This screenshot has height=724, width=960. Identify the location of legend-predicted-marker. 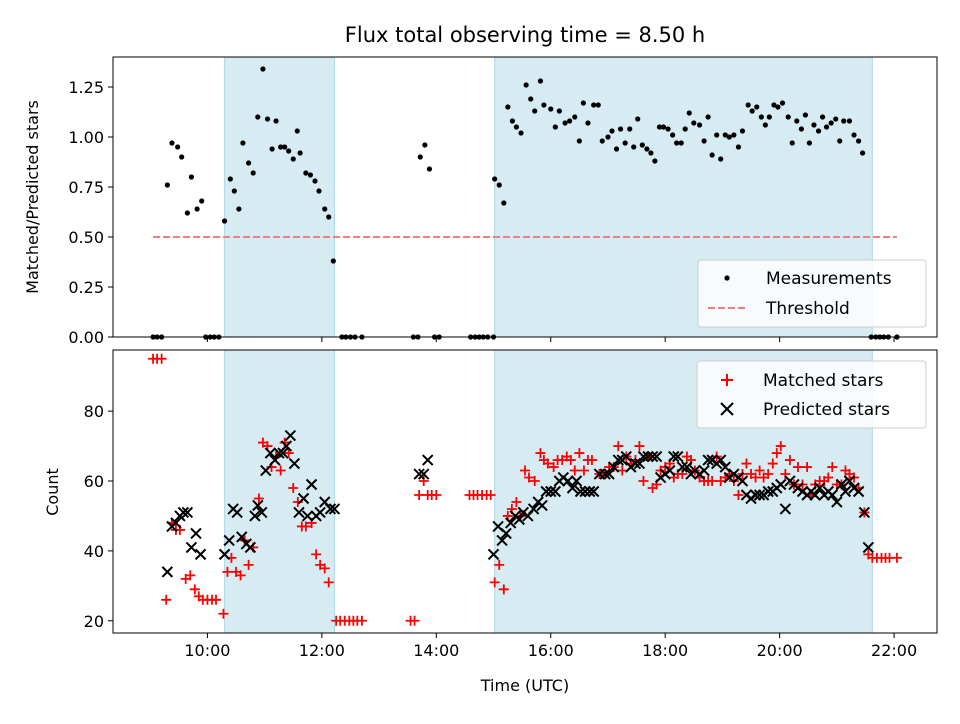
(727, 409).